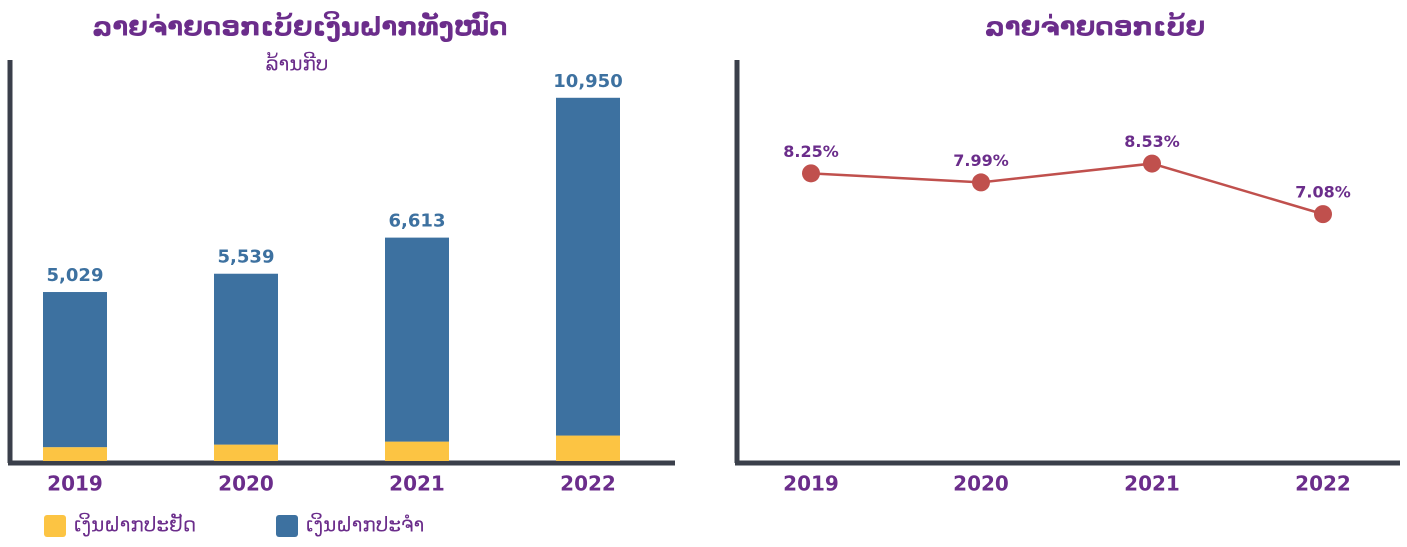 The width and height of the screenshot is (1407, 547). What do you see at coordinates (811, 151) in the screenshot?
I see `data-label: 8.25%` at bounding box center [811, 151].